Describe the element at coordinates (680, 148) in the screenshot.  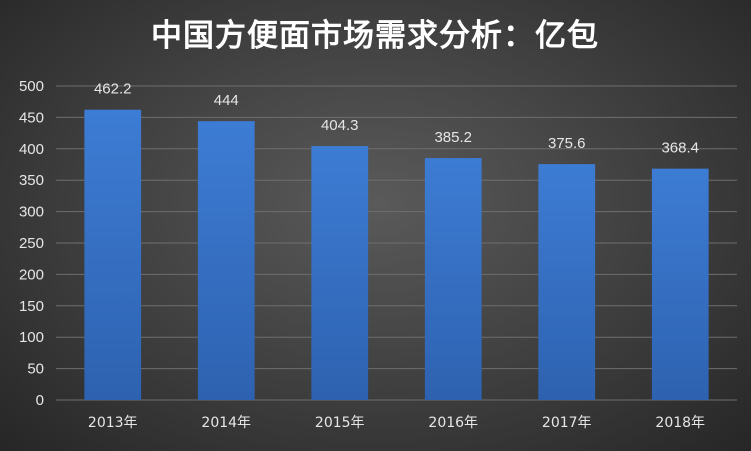
I see `data-label: 368.4` at that location.